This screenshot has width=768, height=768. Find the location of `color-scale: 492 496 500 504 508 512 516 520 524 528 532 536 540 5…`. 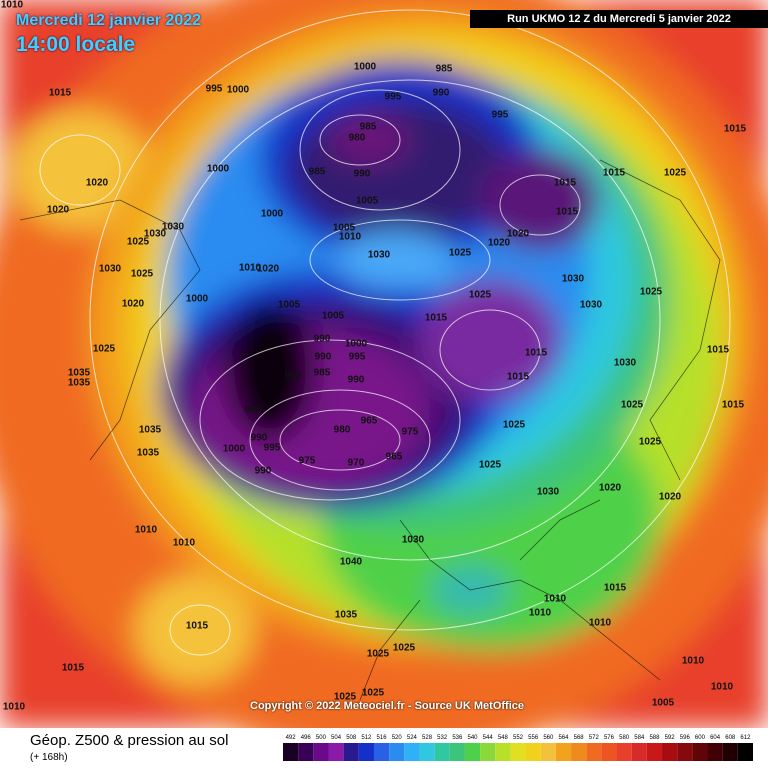

color-scale: 492 496 500 504 508 512 516 520 524 528 532 536 540 5… is located at coordinates (518, 748).